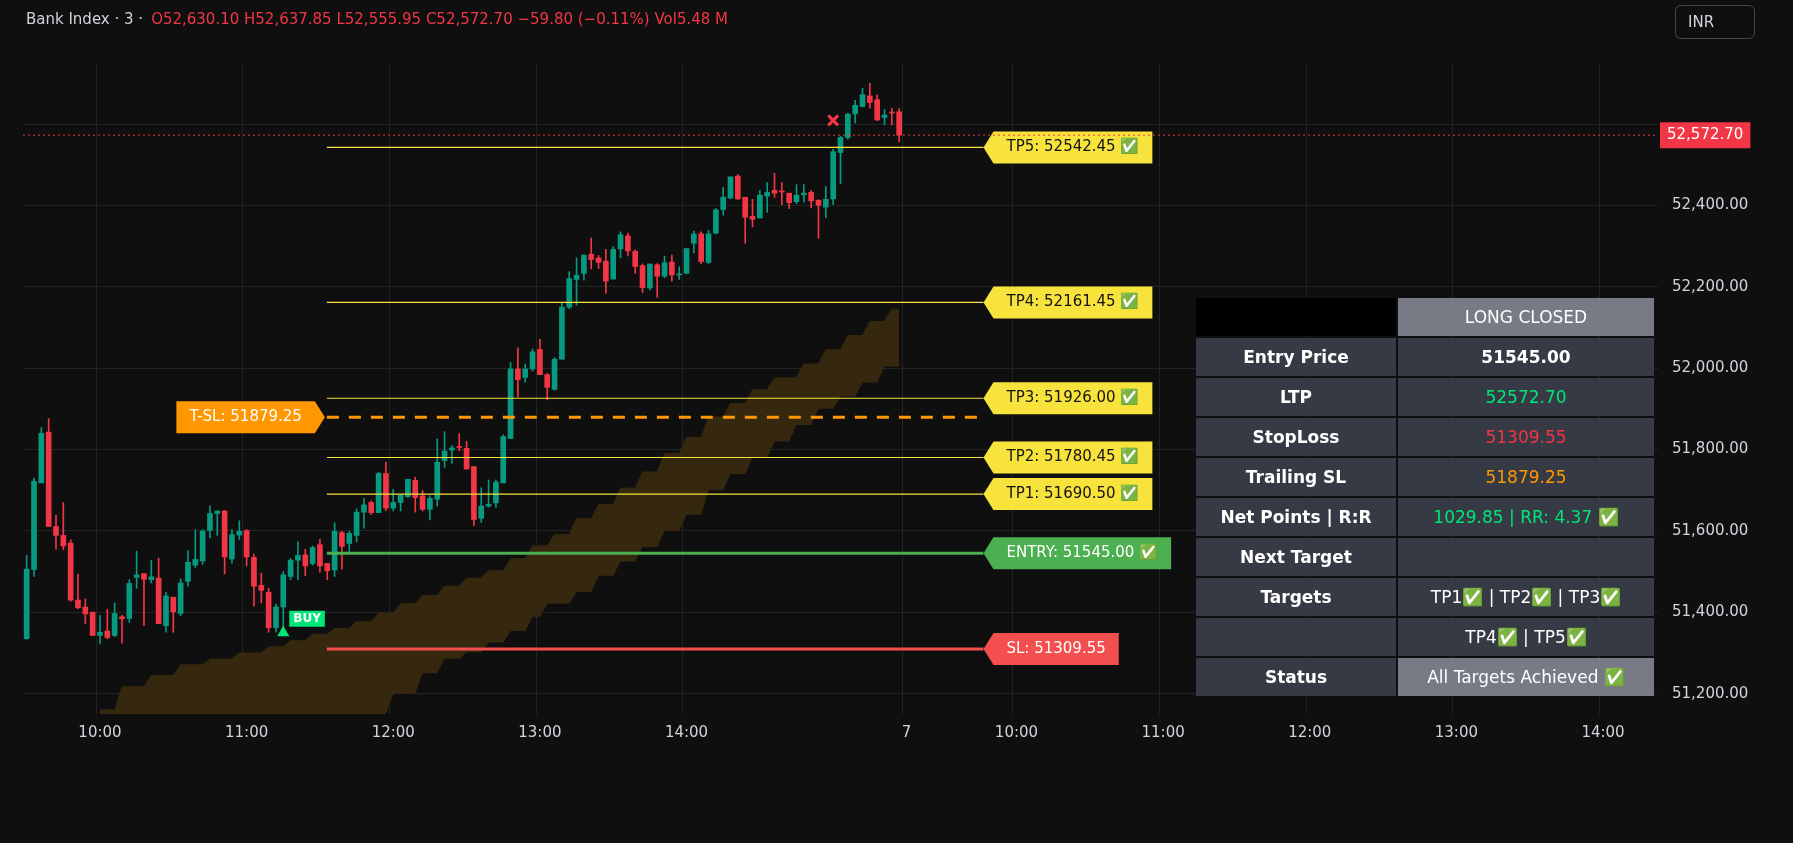  What do you see at coordinates (1526, 597) in the screenshot?
I see `text: TP1✅ | TP2✅ | TP3✅` at bounding box center [1526, 597].